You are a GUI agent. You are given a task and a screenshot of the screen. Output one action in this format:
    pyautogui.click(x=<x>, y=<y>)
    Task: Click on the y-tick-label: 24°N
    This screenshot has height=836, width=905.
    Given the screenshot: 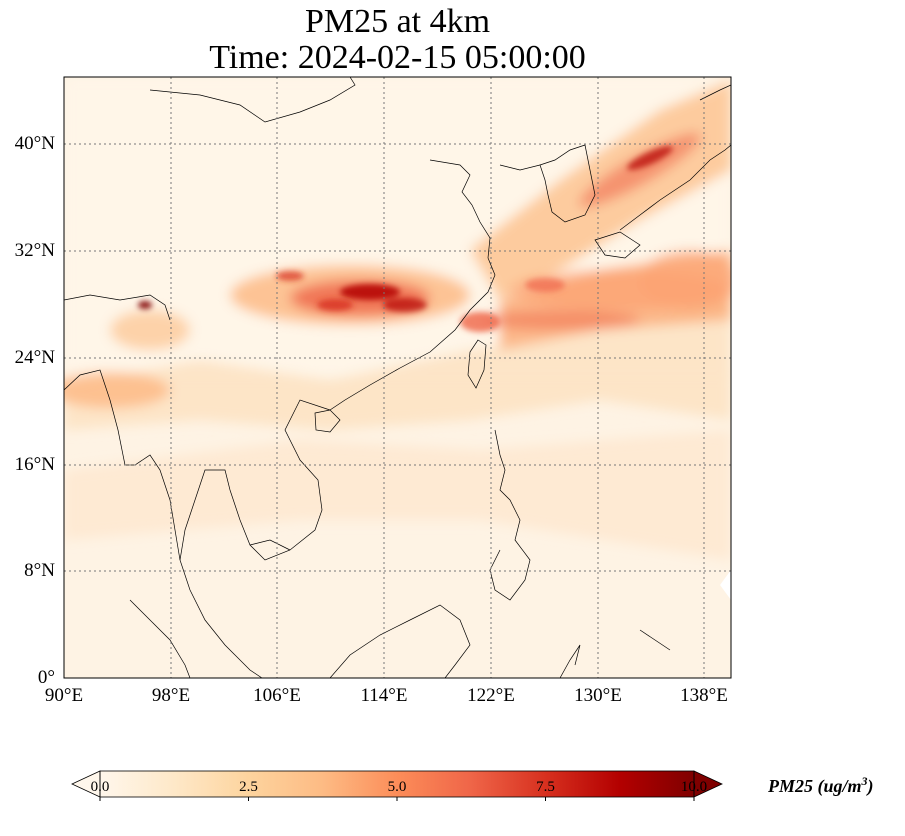 What is the action you would take?
    pyautogui.click(x=34, y=357)
    